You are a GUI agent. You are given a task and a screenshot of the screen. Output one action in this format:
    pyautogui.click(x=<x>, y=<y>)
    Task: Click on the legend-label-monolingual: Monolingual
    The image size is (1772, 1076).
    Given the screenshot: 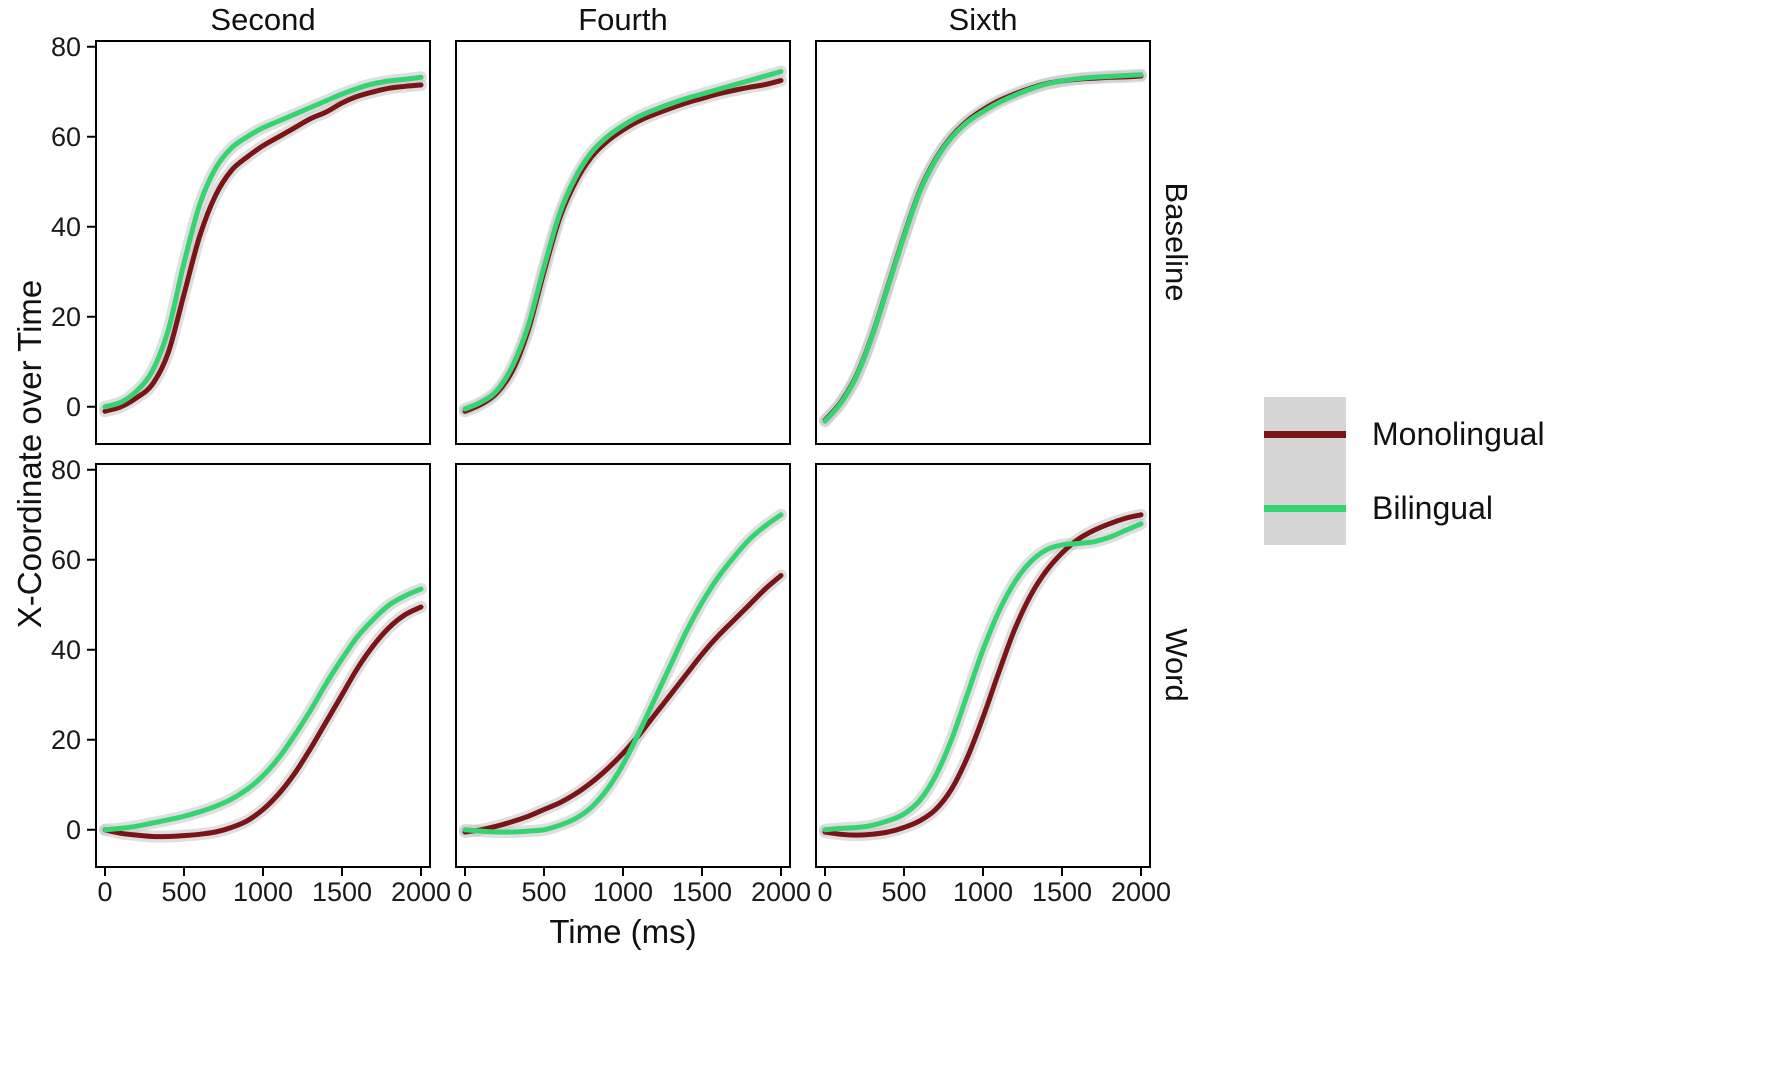 What is the action you would take?
    pyautogui.click(x=1458, y=433)
    